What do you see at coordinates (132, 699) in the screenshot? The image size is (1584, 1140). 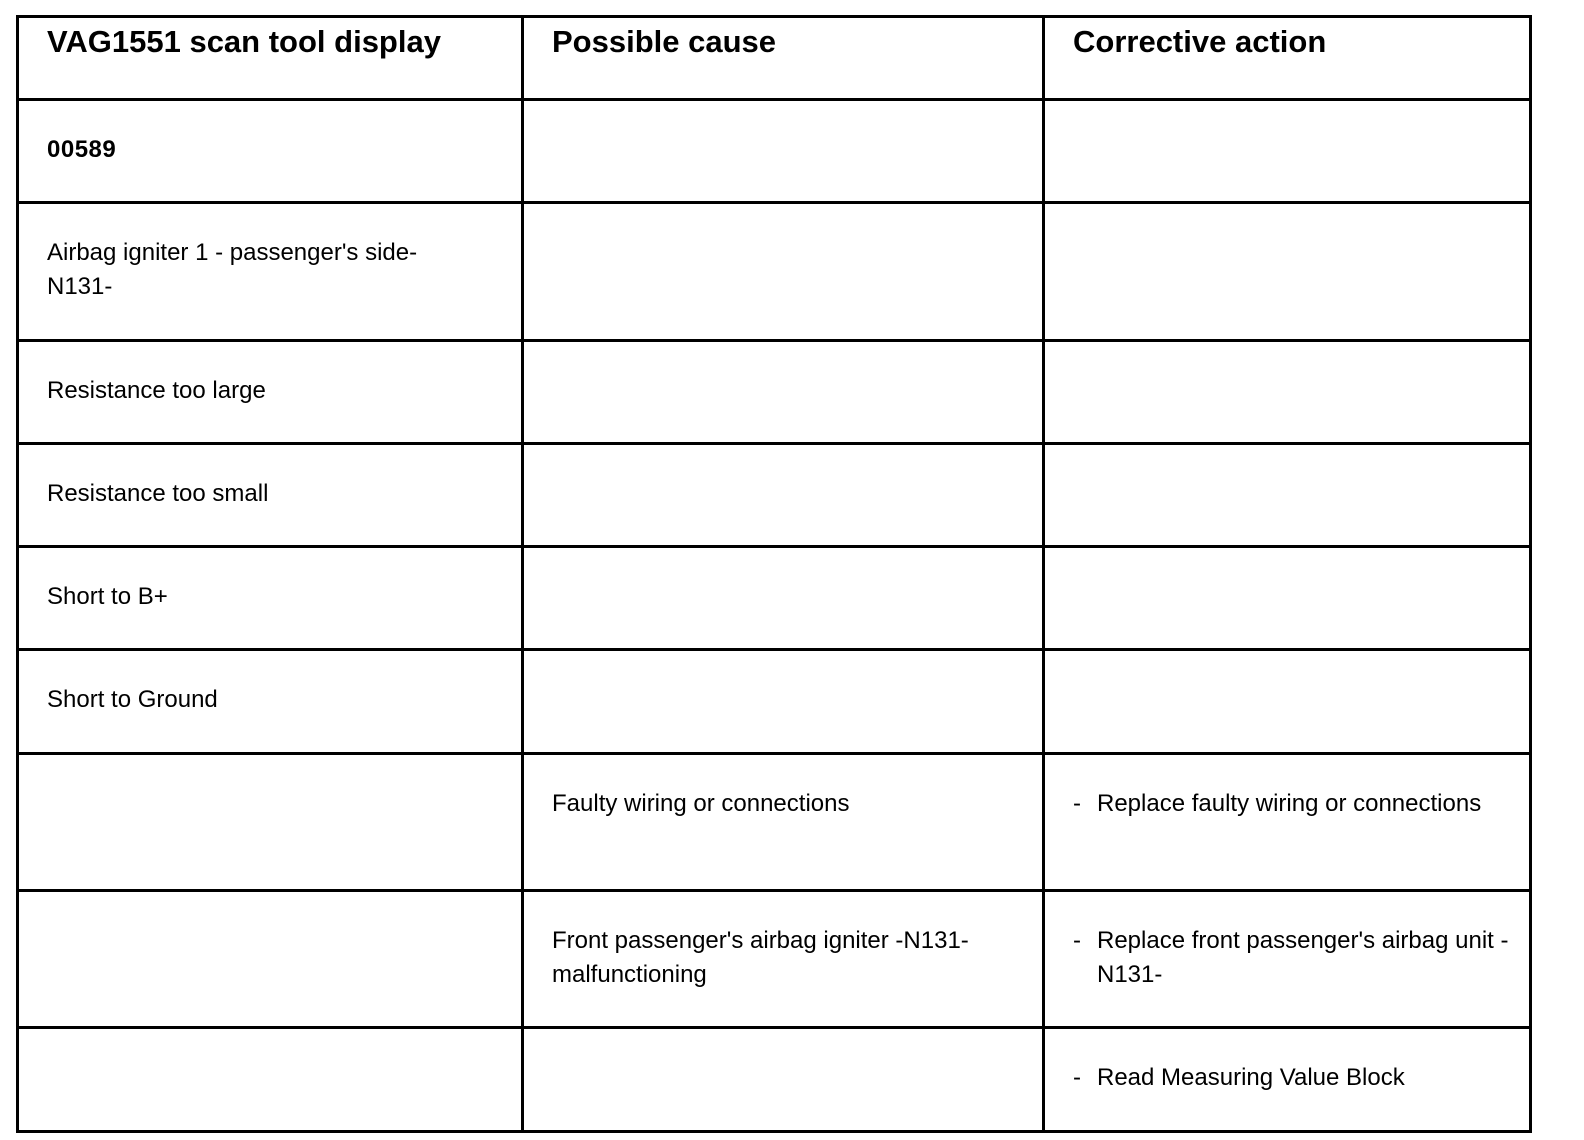 I see `display-text: Short to Ground` at bounding box center [132, 699].